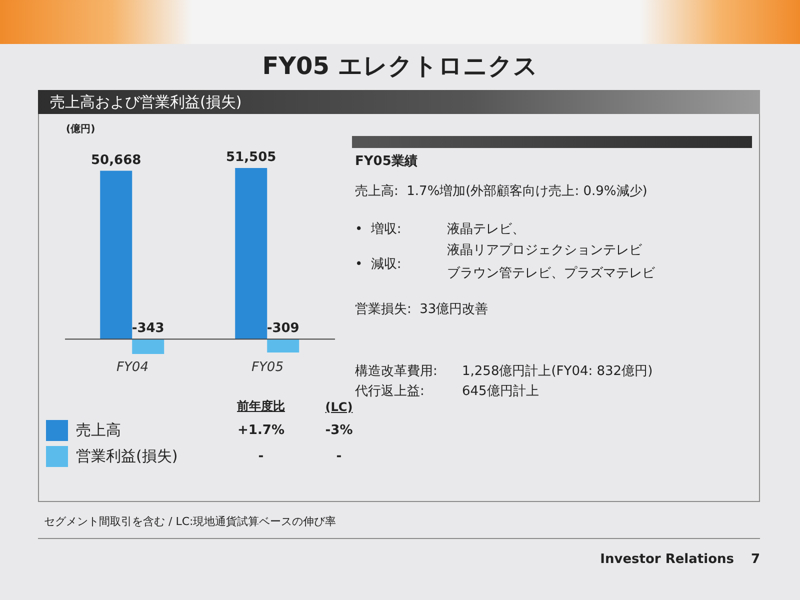  I want to click on text: 売上高: 1.7%増加(外部顧客向け売上: 0.9%減少), so click(501, 191).